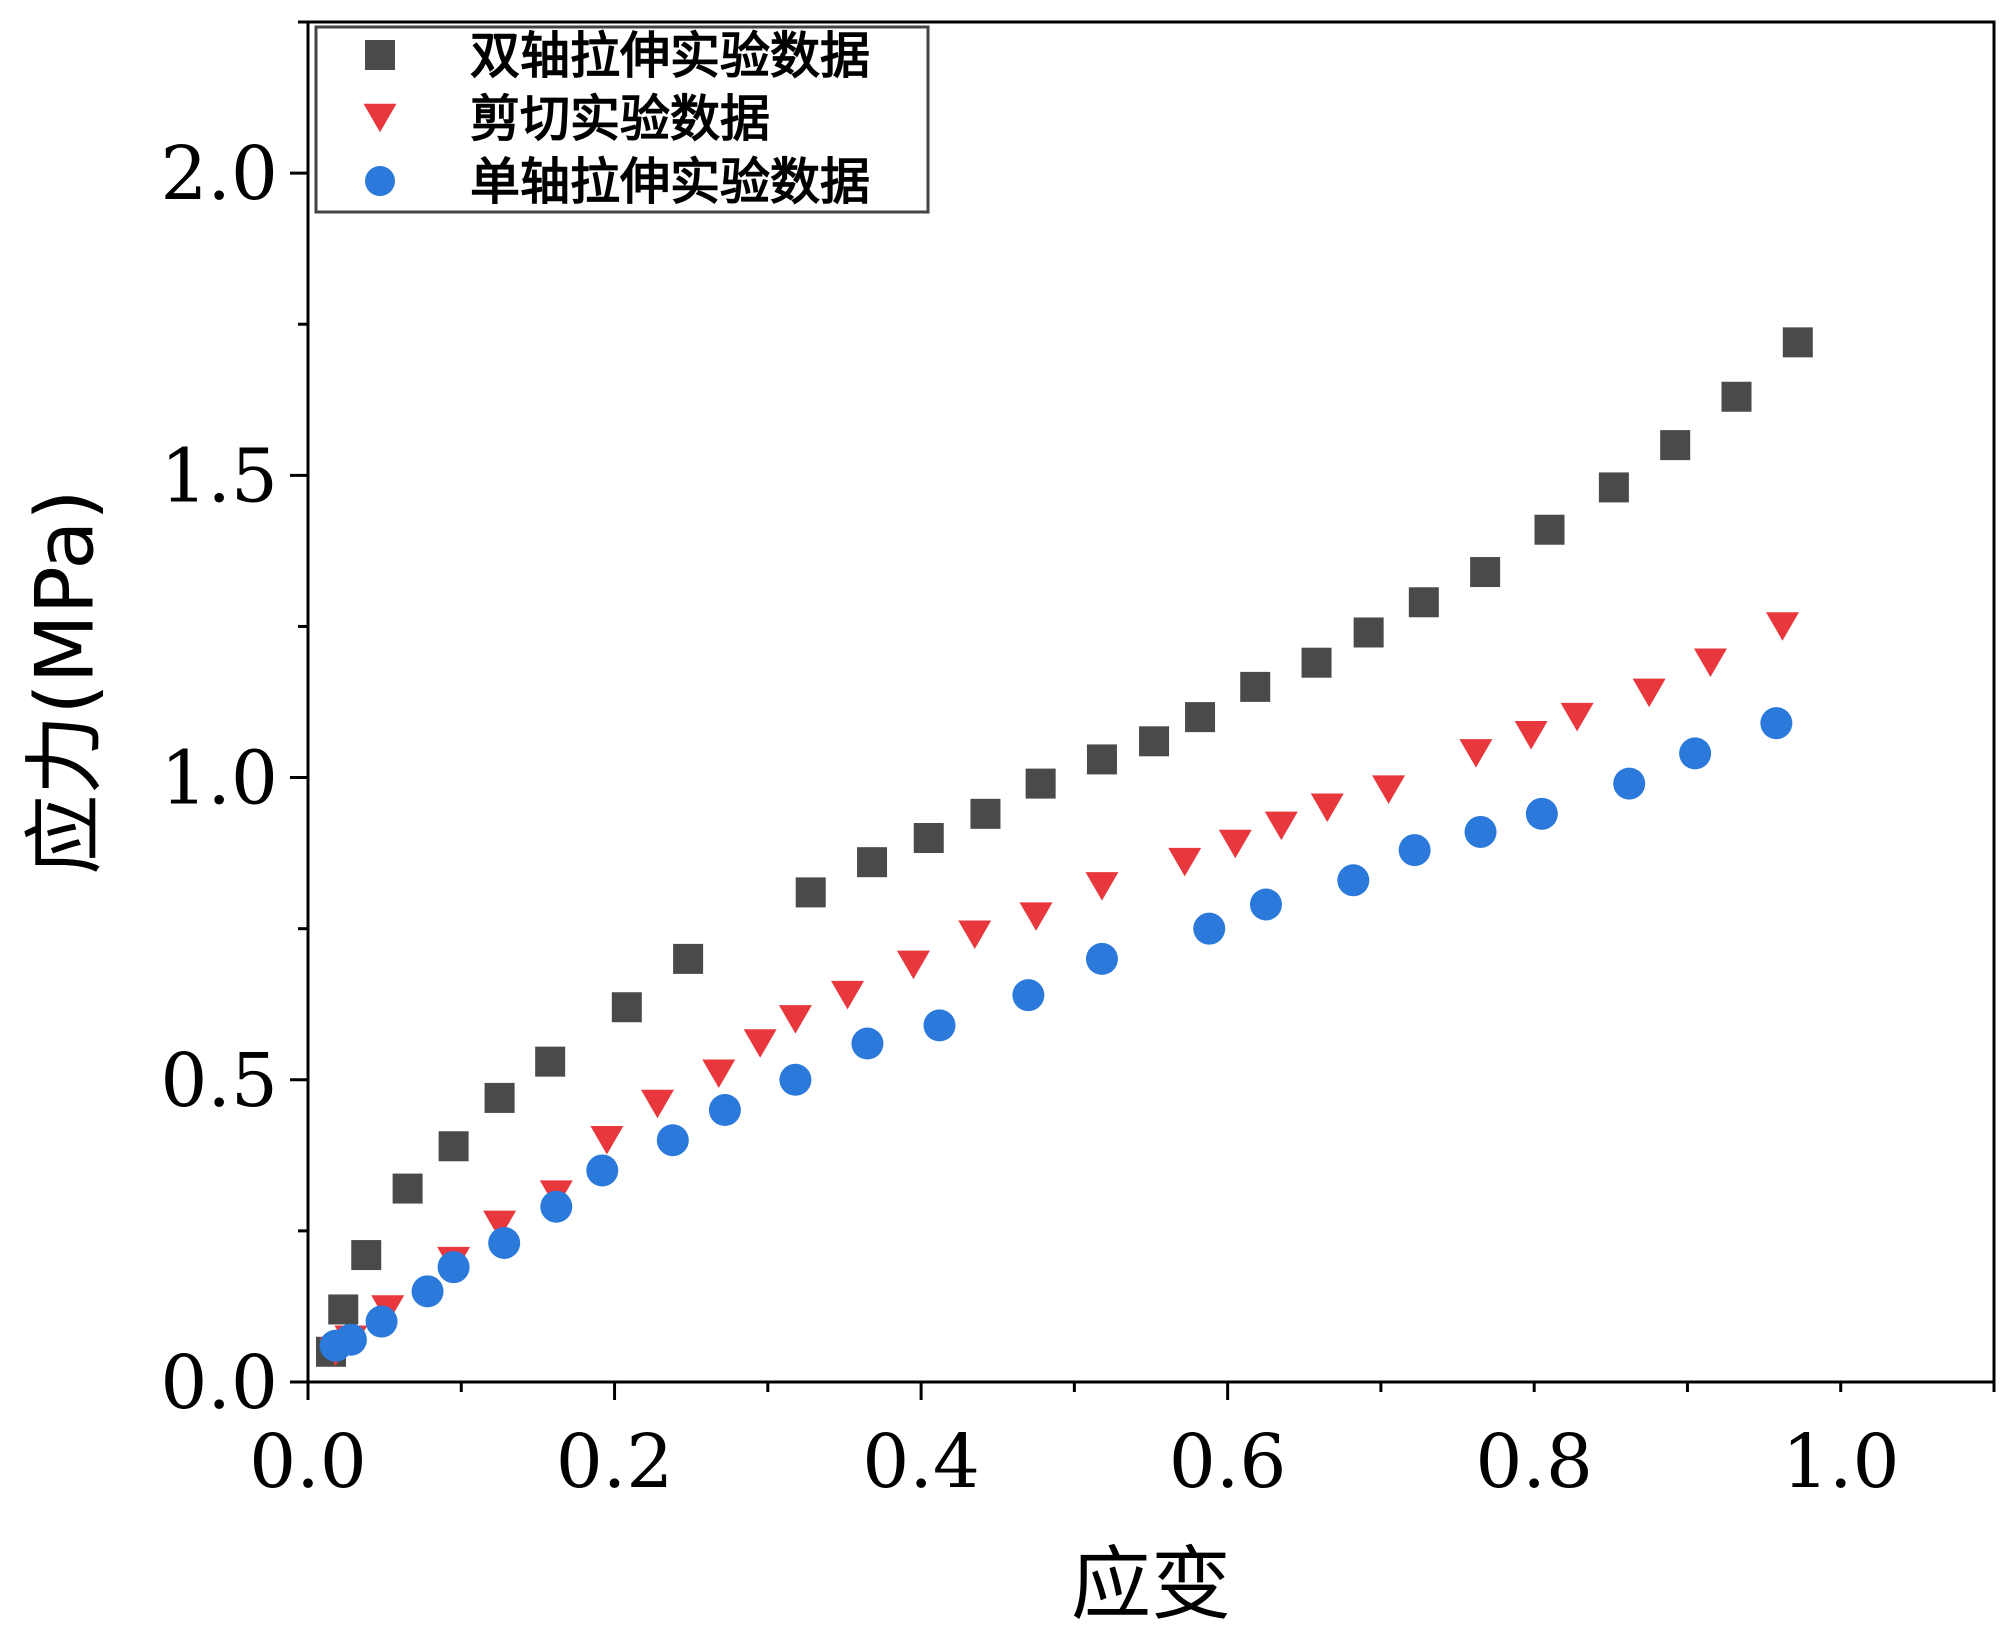  Describe the element at coordinates (615, 1462) in the screenshot. I see `x-tick-label: 0.2` at that location.